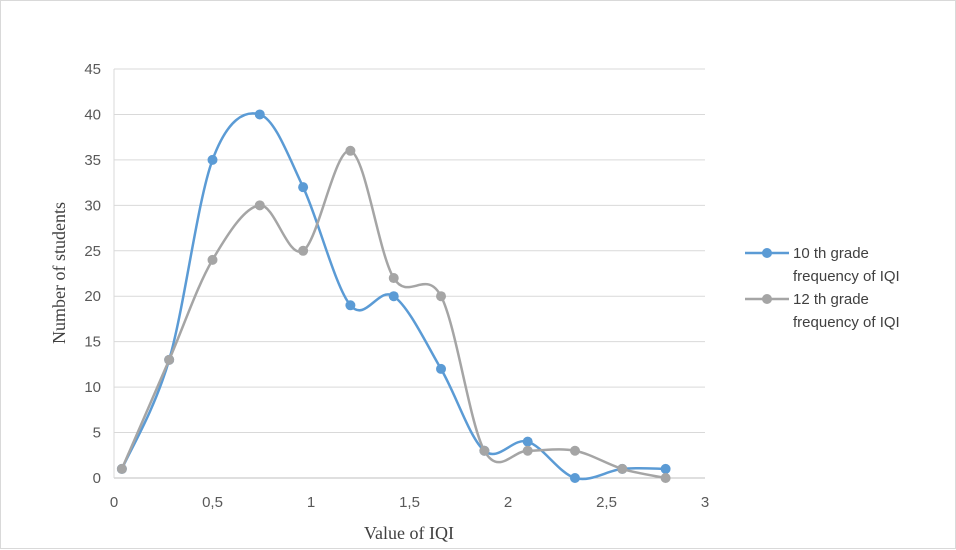 Image resolution: width=956 pixels, height=550 pixels. I want to click on x-tick-label: 1,5, so click(409, 502).